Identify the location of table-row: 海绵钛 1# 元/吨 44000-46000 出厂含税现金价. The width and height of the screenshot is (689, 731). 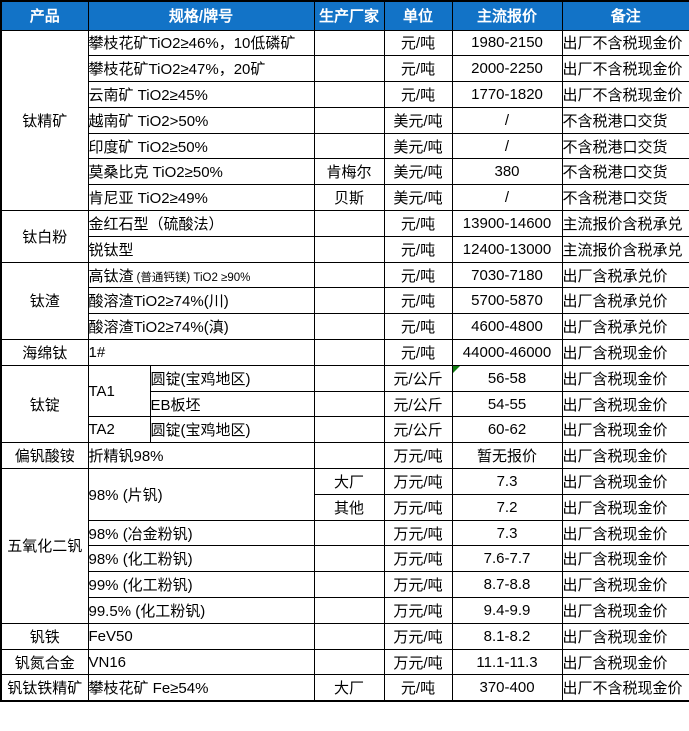
(344, 352).